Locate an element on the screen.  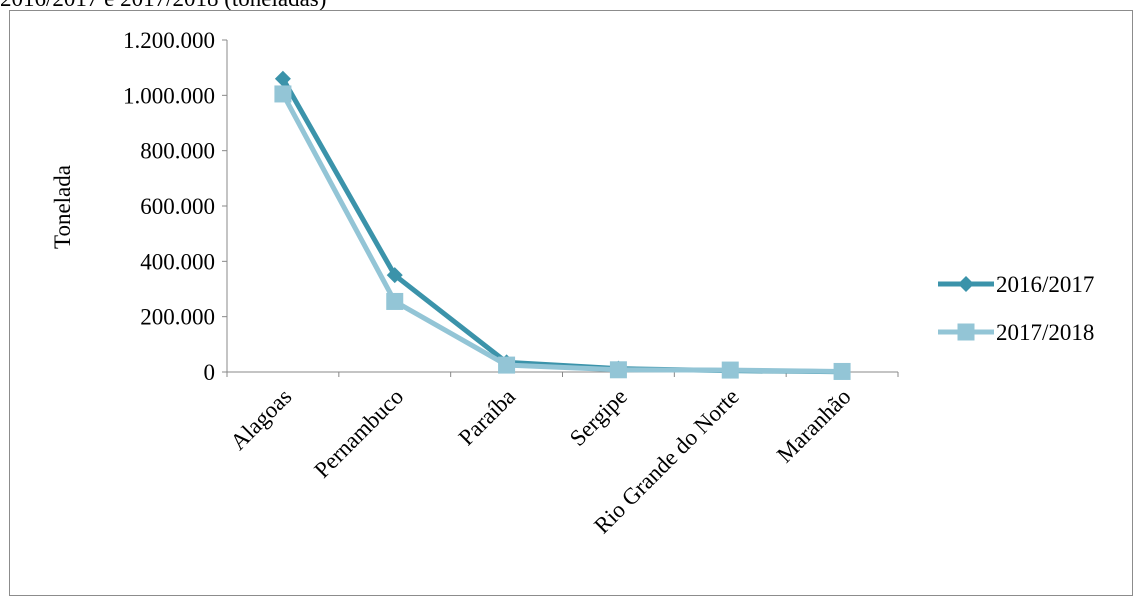
x-tick-label: Pernambuco is located at coordinates (358, 433).